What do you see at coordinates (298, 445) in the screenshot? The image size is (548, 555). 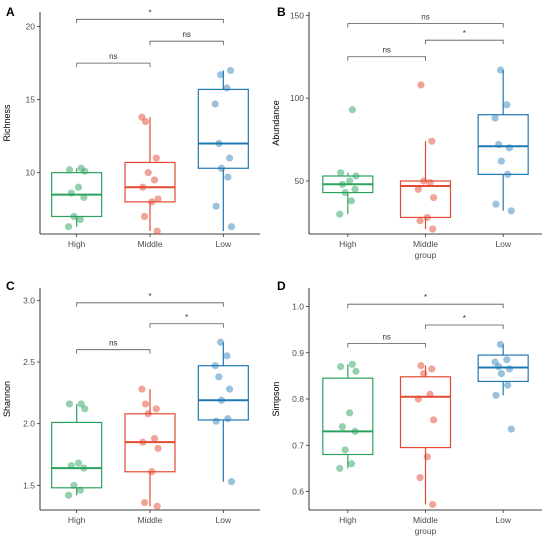 I see `y-tick-label: 0.7` at bounding box center [298, 445].